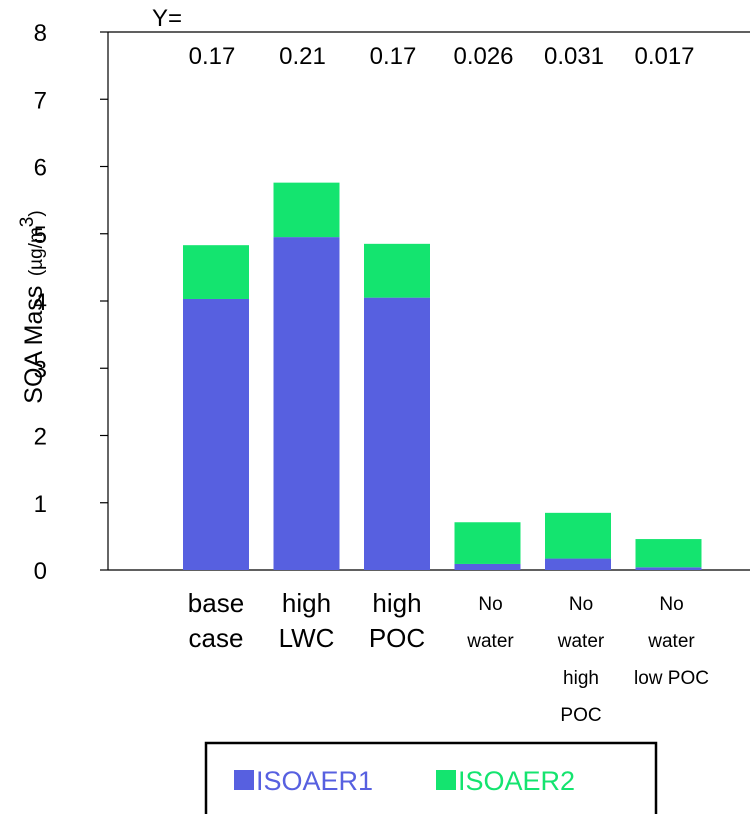  Describe the element at coordinates (216, 603) in the screenshot. I see `x-category-label: base` at that location.